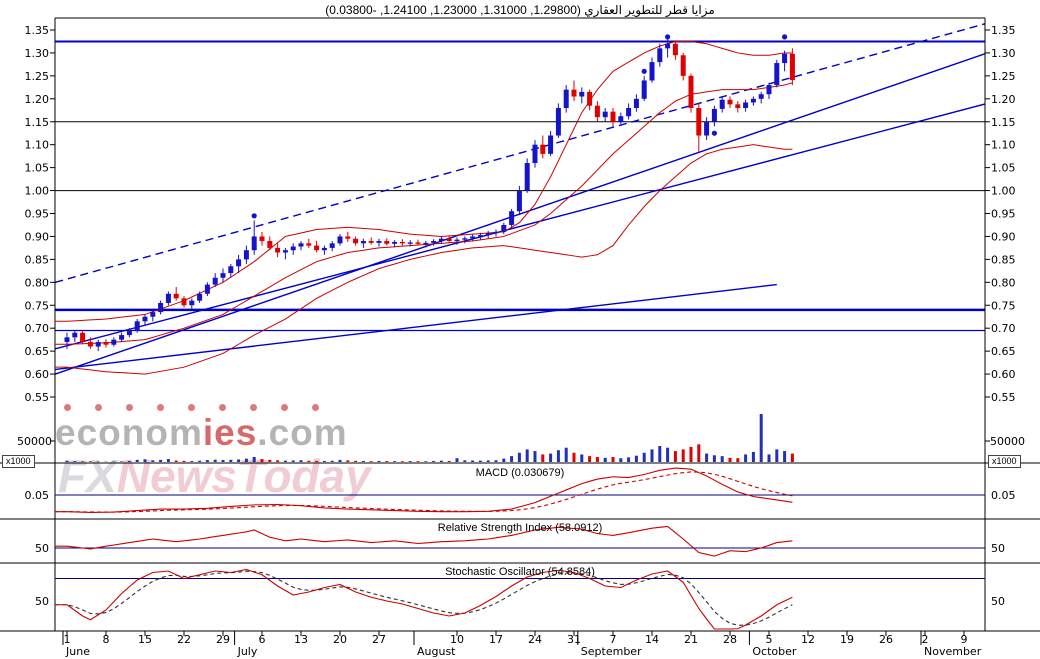 Image resolution: width=1040 pixels, height=659 pixels. What do you see at coordinates (774, 651) in the screenshot?
I see `svg-text: October` at bounding box center [774, 651].